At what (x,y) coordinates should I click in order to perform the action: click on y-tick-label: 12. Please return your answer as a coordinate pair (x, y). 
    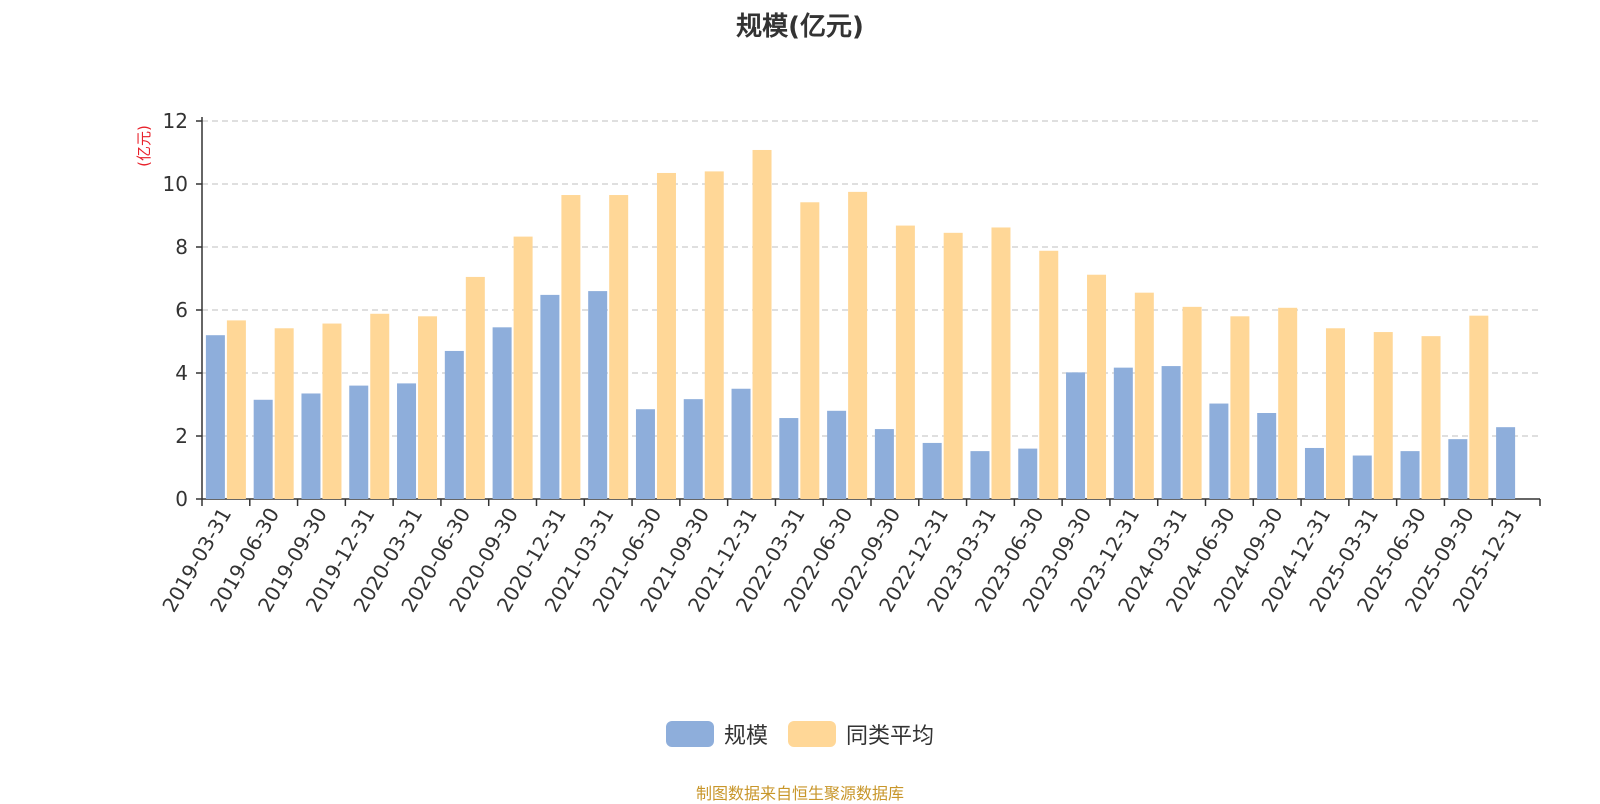
    Looking at the image, I should click on (175, 121).